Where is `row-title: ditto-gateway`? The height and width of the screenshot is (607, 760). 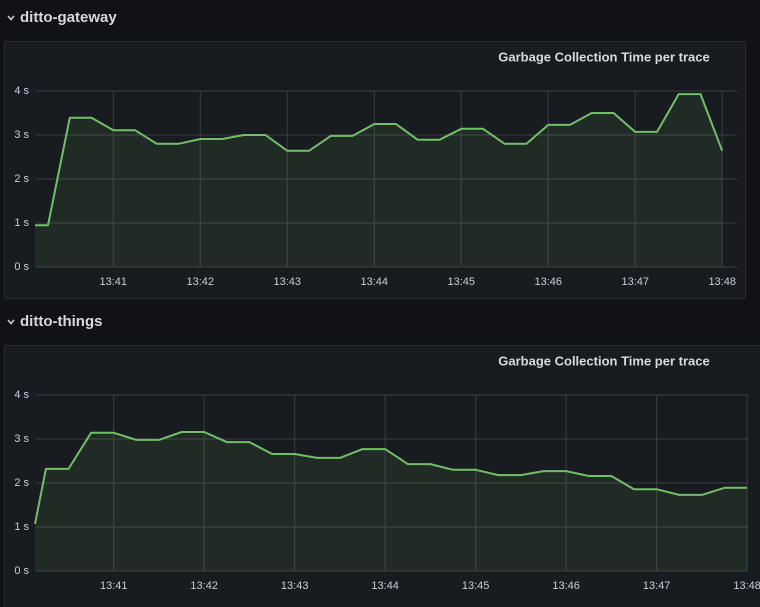
row-title: ditto-gateway is located at coordinates (68, 17).